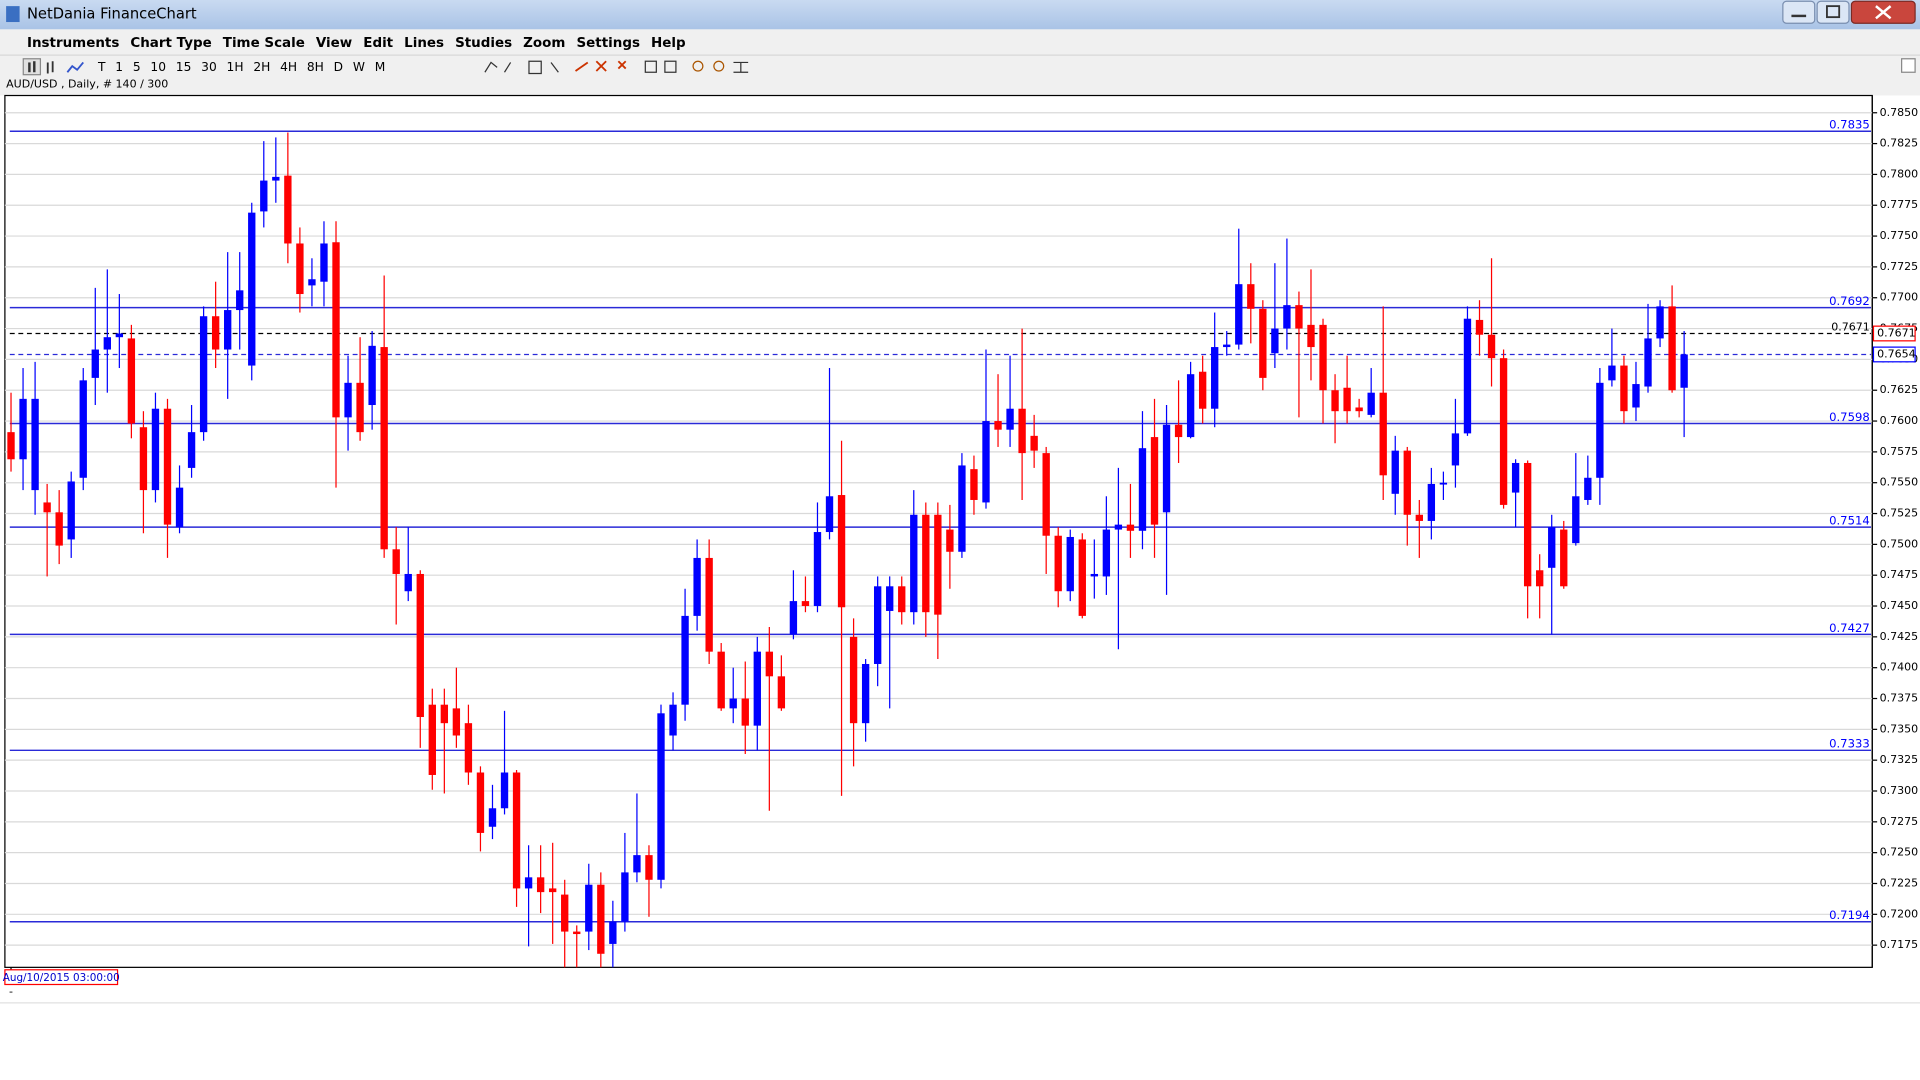 The height and width of the screenshot is (1080, 1920). Describe the element at coordinates (1899, 451) in the screenshot. I see `y-tick-label: 0.7575` at that location.